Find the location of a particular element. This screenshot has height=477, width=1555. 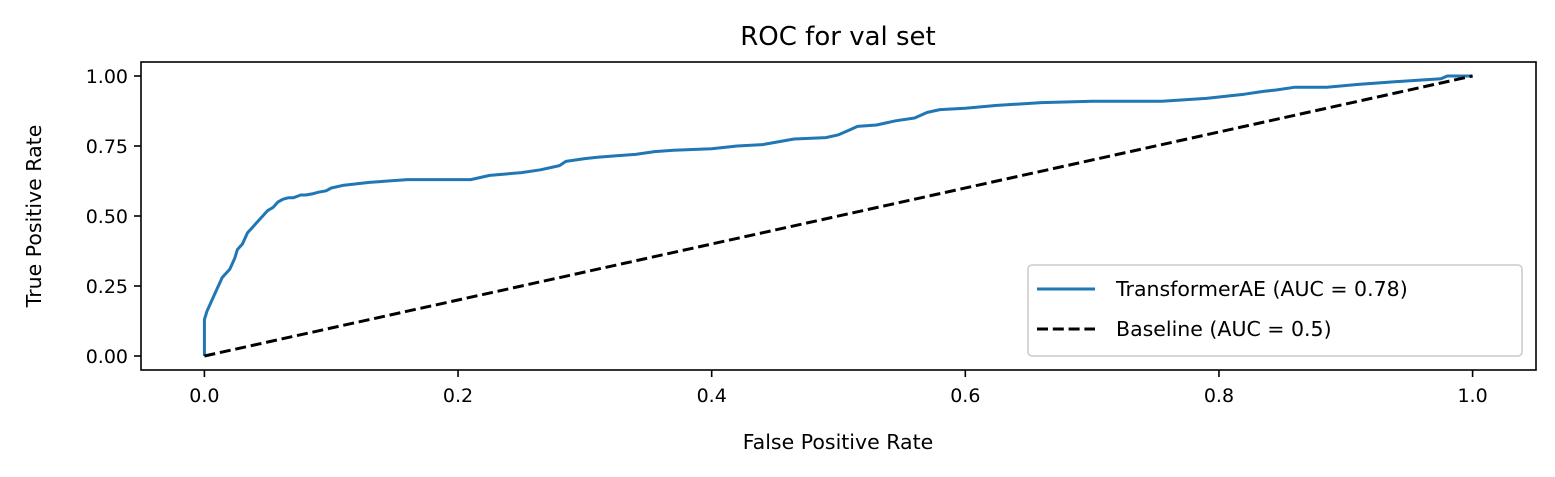

y-axis-label: True Positive Rate is located at coordinates (34, 217).